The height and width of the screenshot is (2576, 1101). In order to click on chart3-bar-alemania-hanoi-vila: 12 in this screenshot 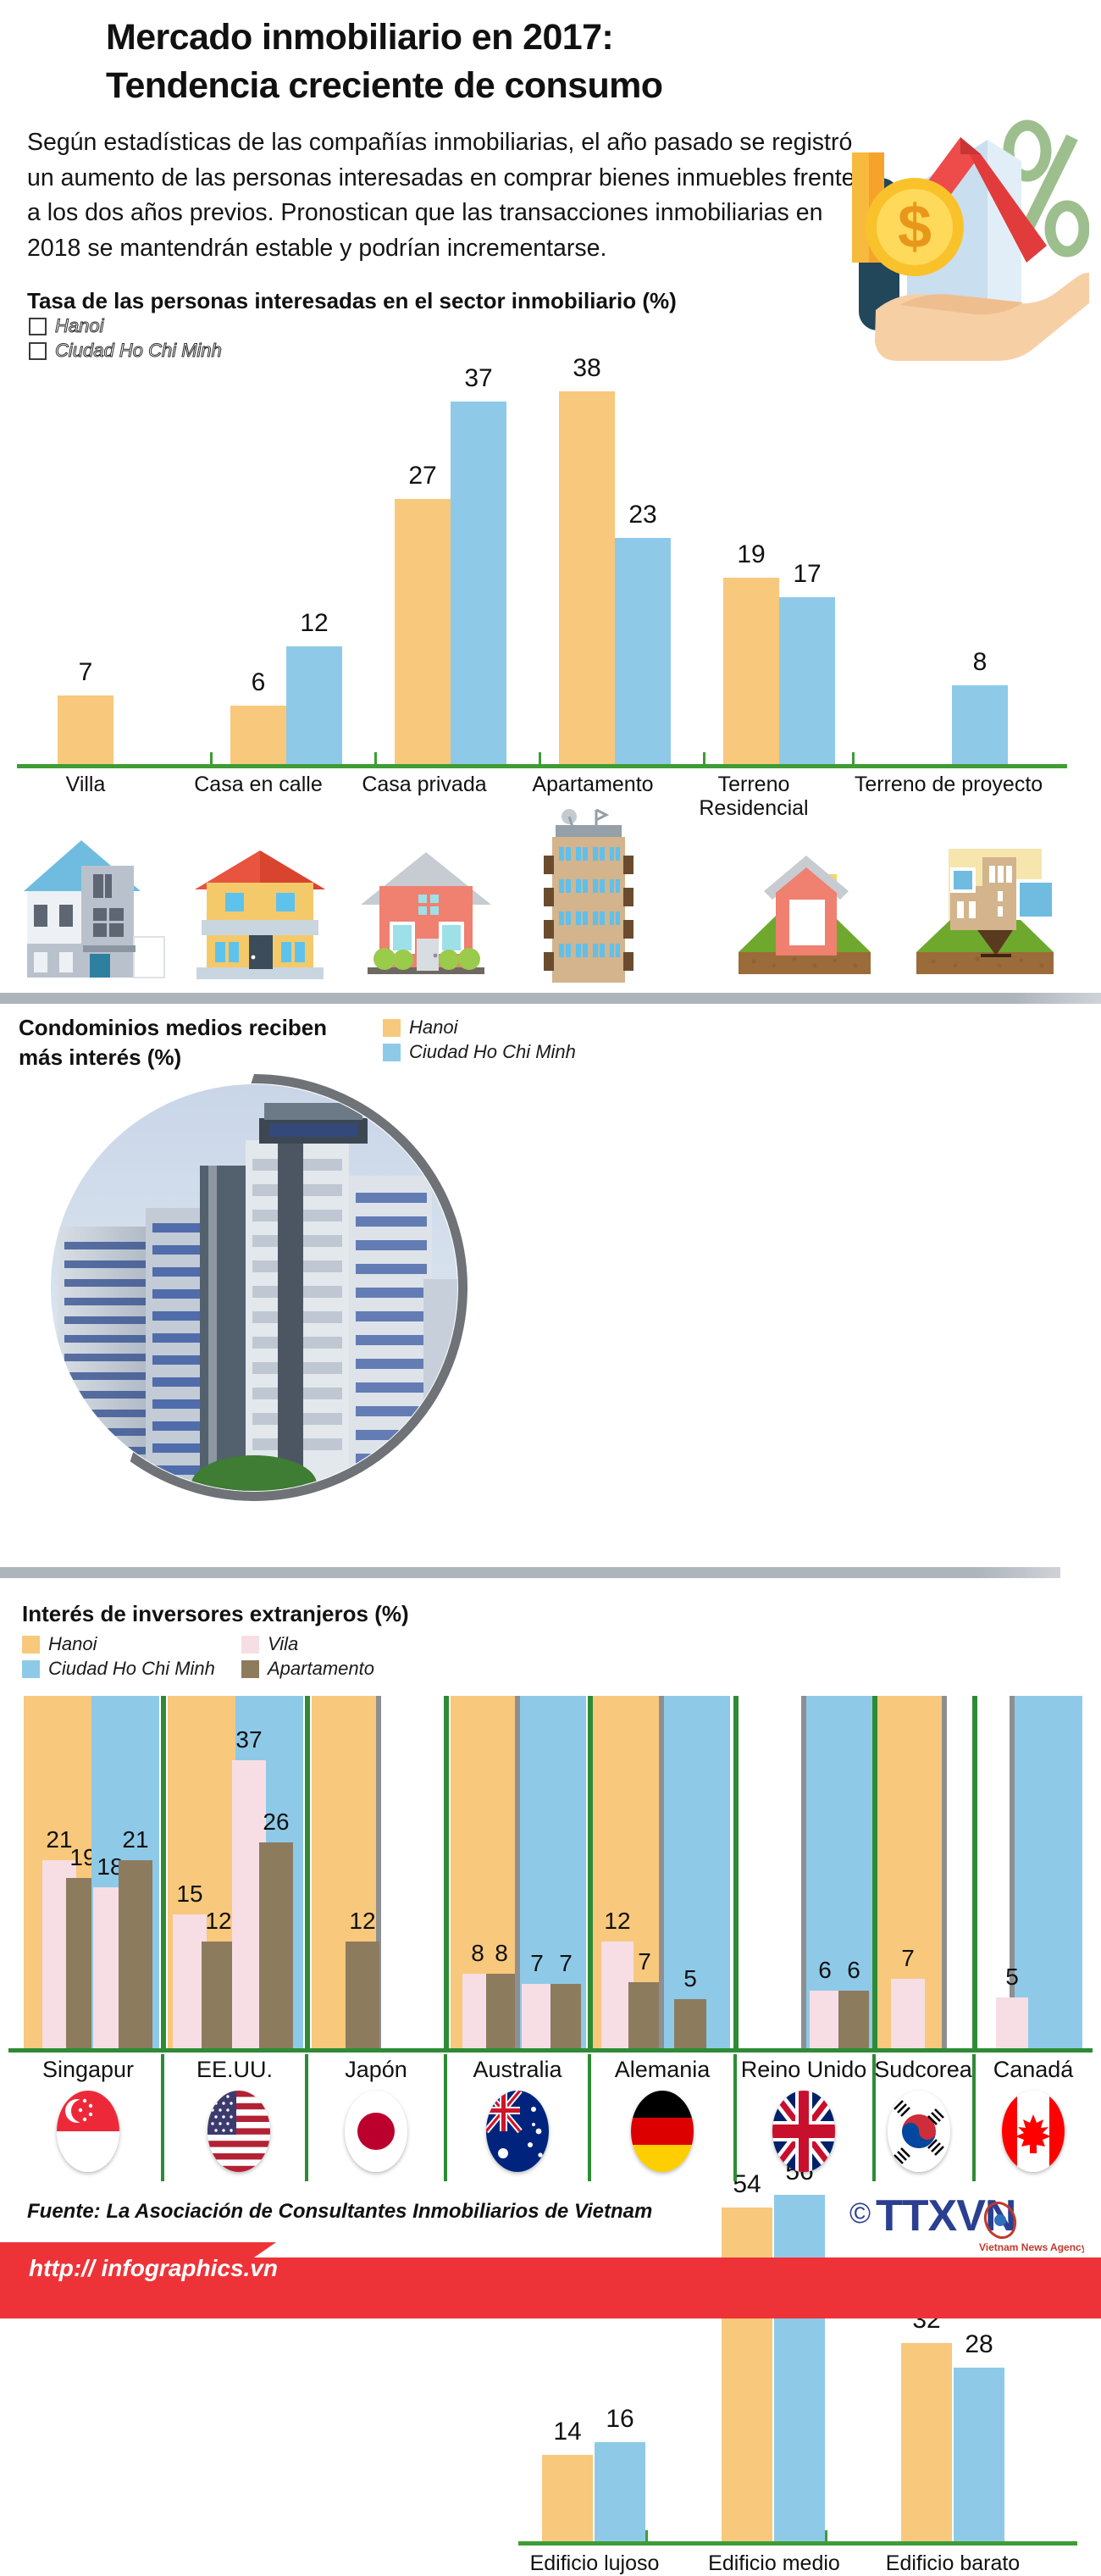, I will do `click(617, 1979)`.